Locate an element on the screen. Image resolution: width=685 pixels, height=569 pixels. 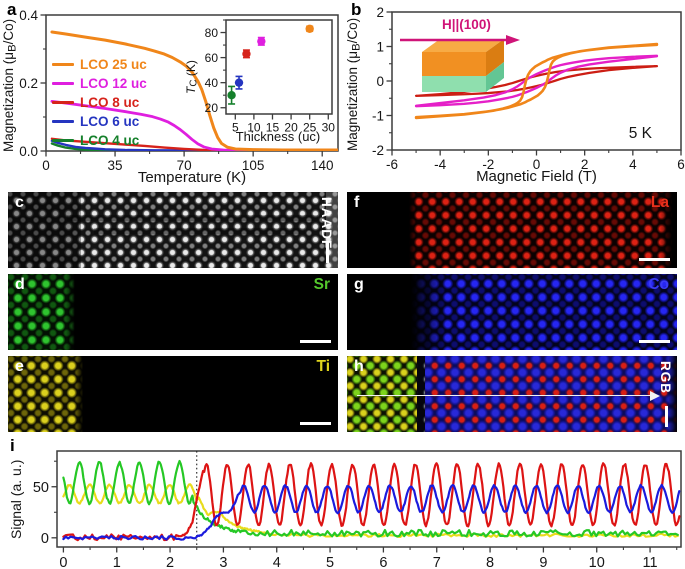
micrograph-la-map: f La is located at coordinates (512, 230).